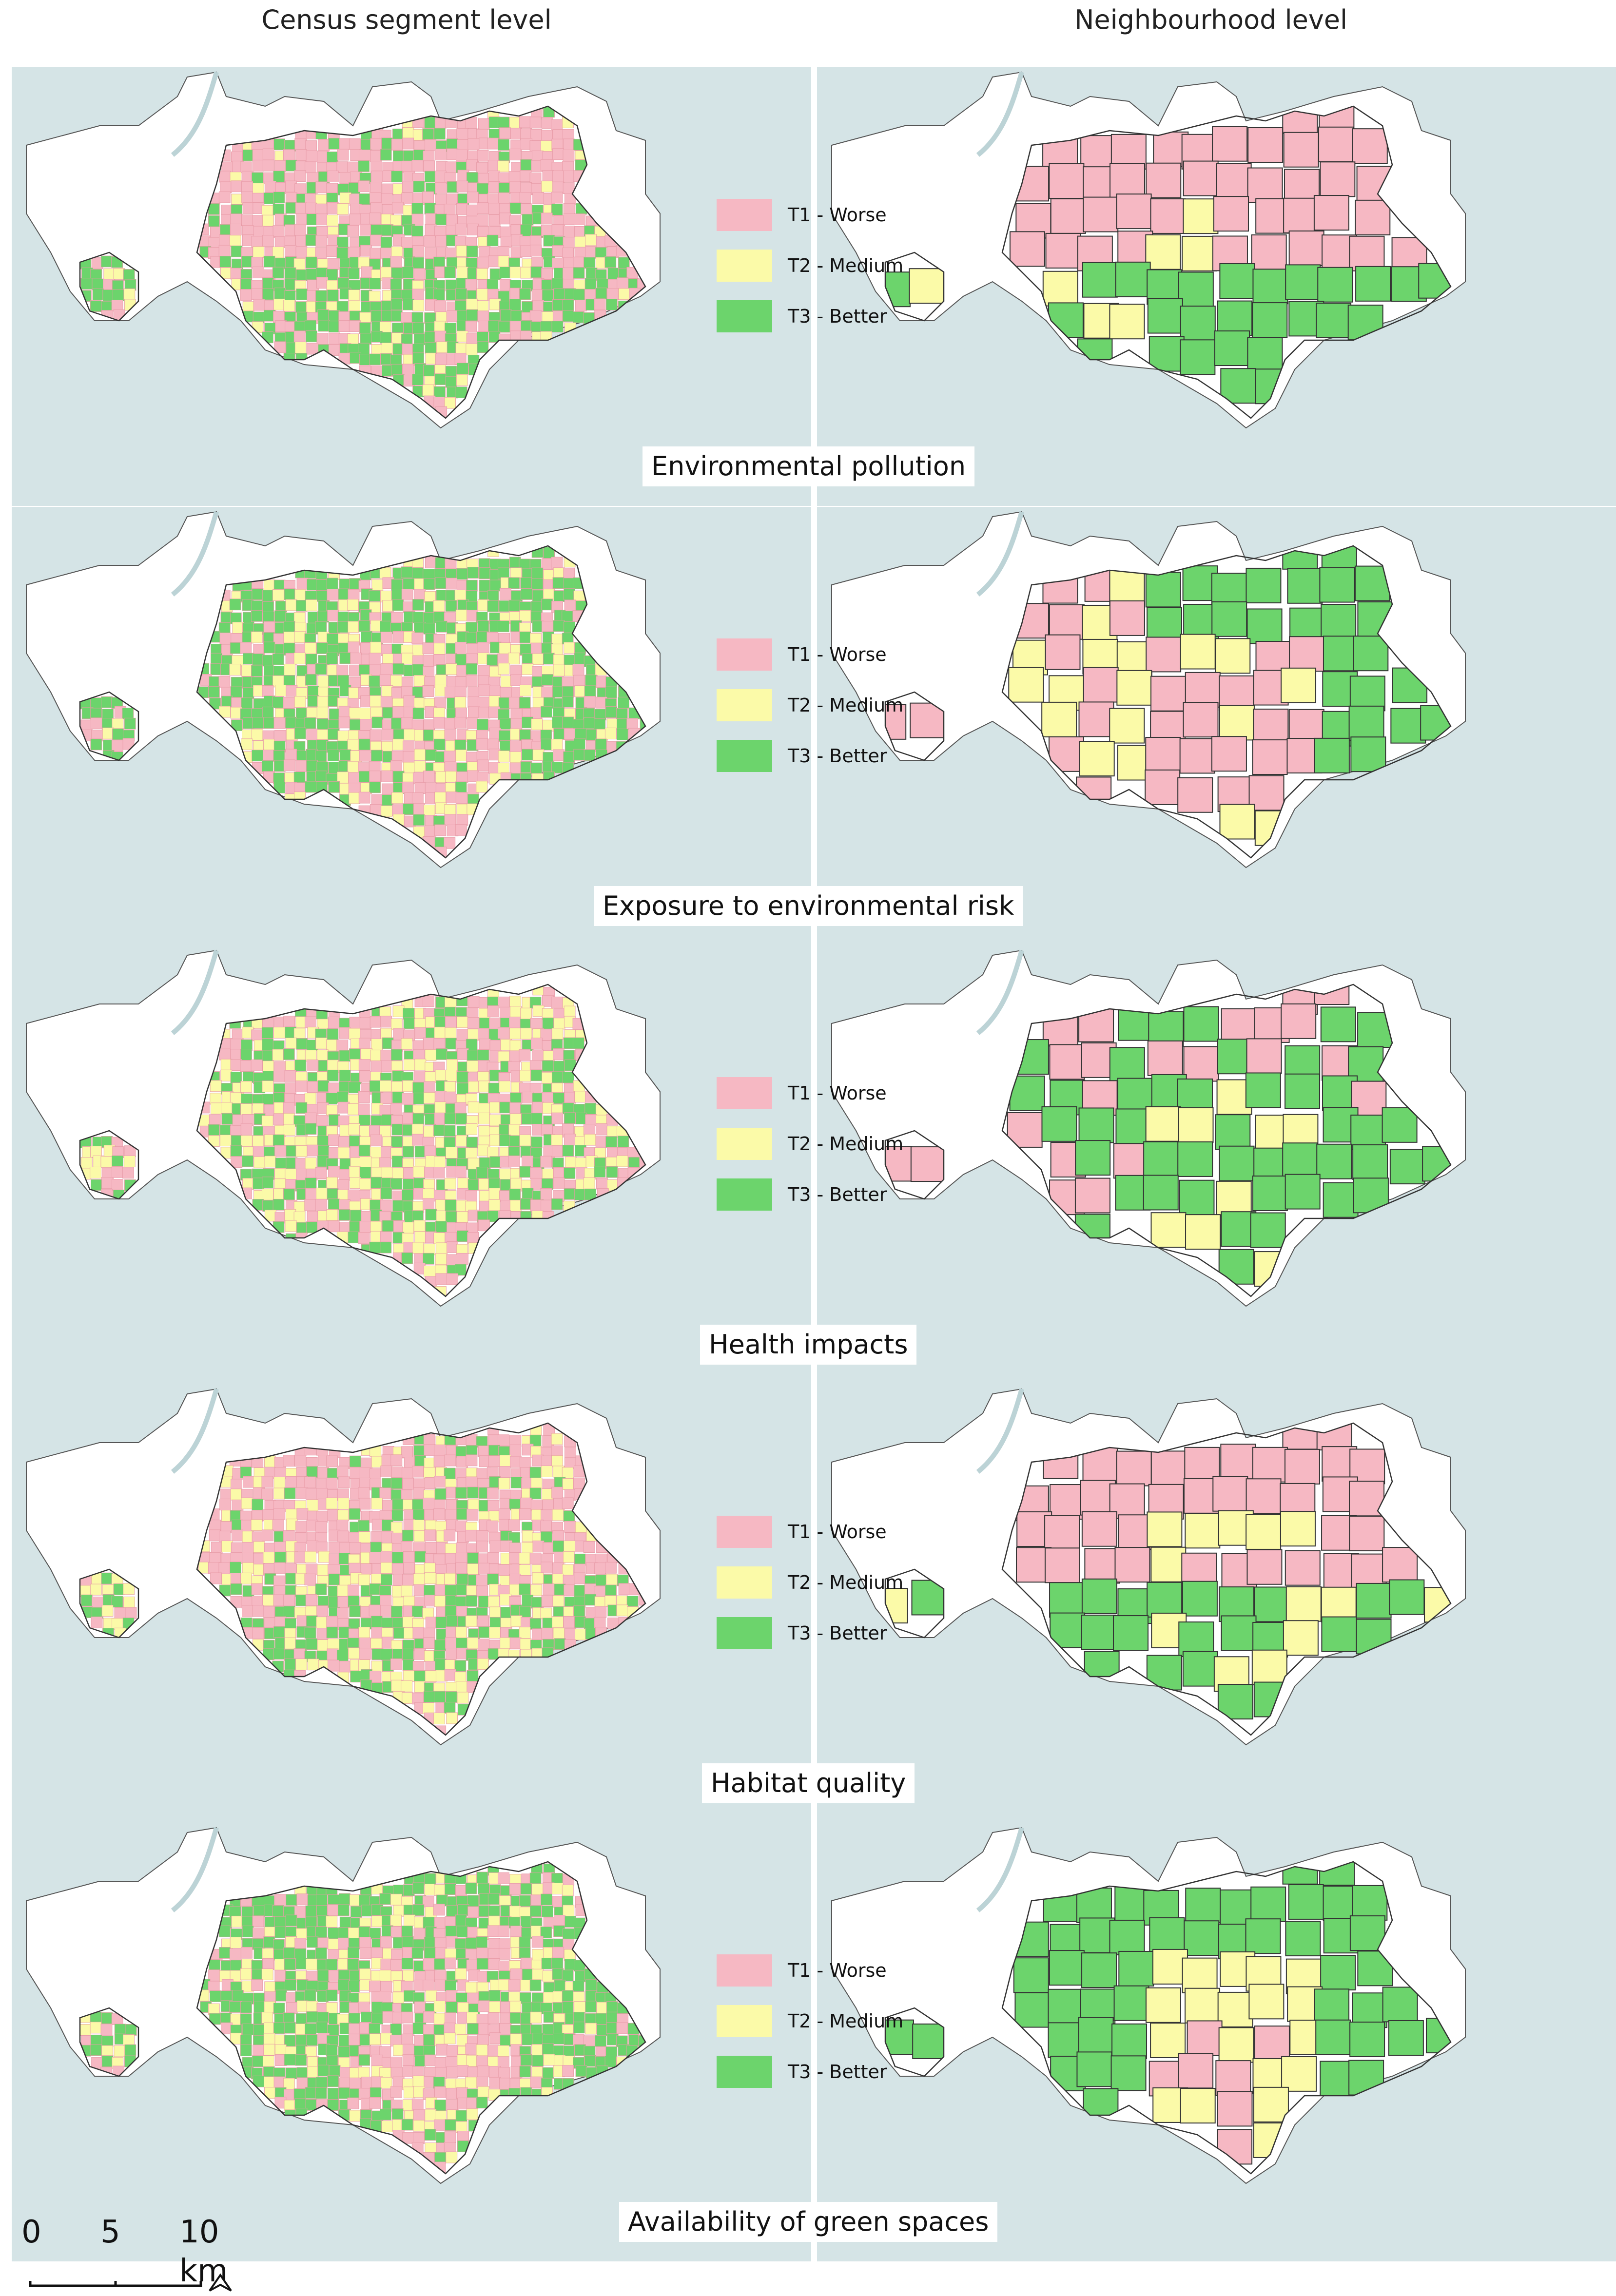 Image resolution: width=1616 pixels, height=2296 pixels. What do you see at coordinates (744, 215) in the screenshot?
I see `legend-swatch` at bounding box center [744, 215].